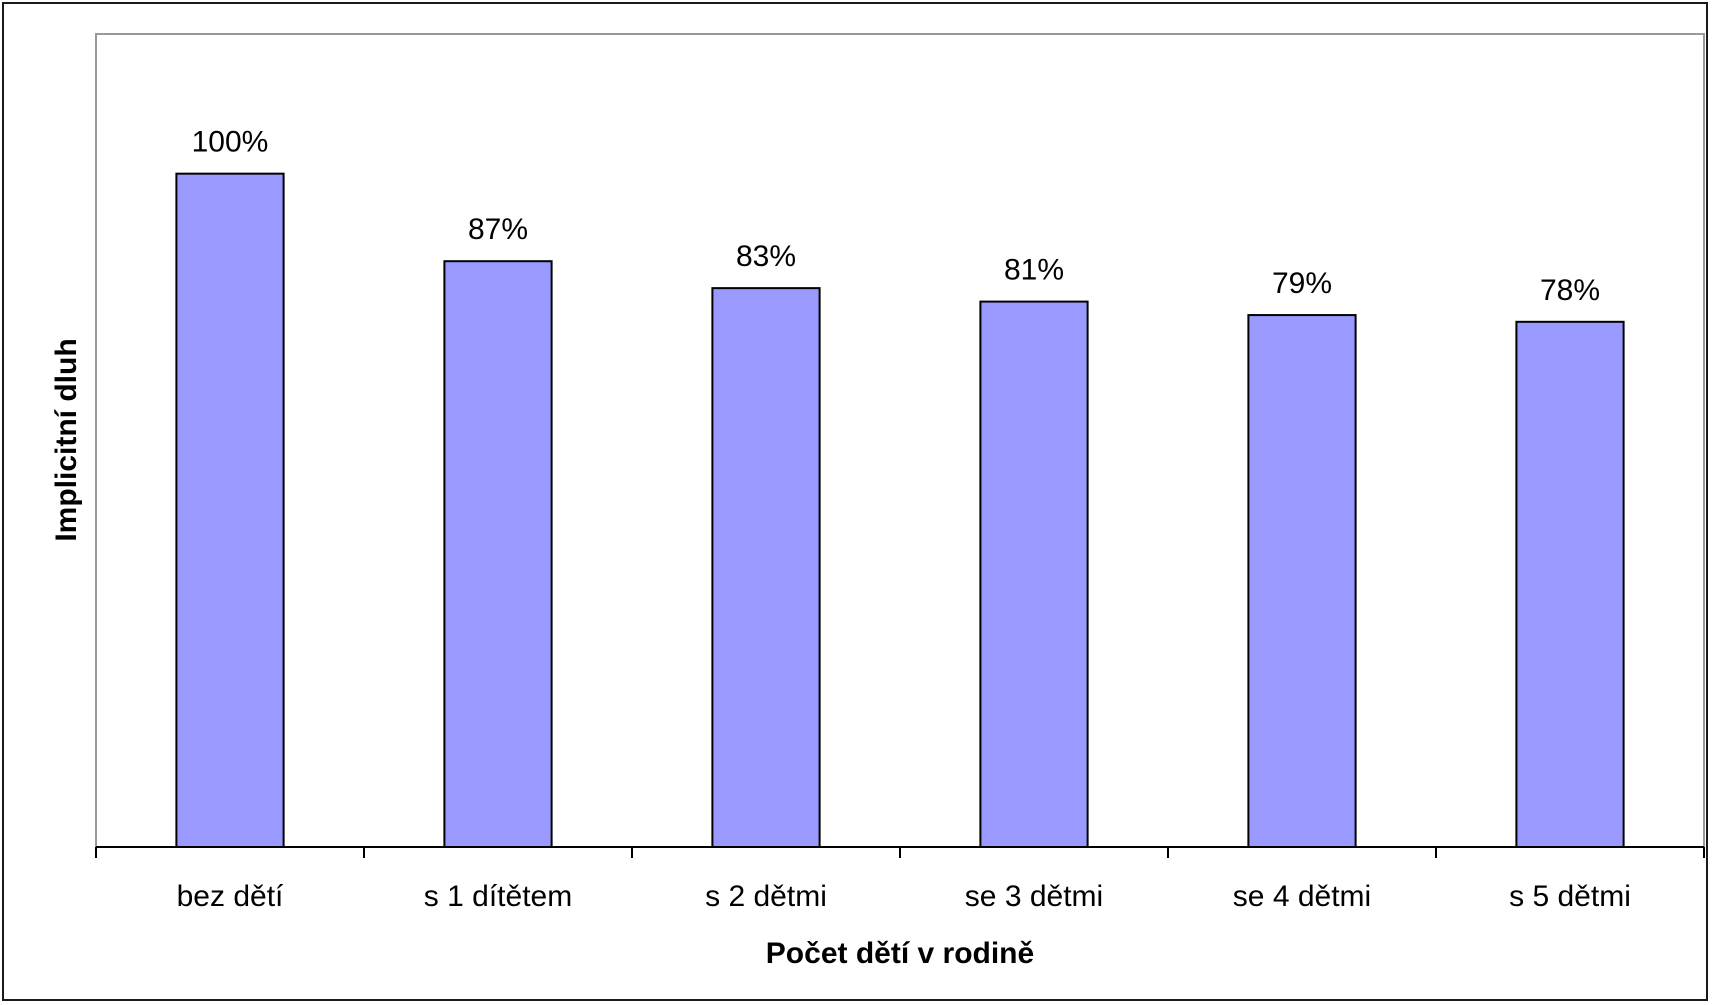  What do you see at coordinates (766, 896) in the screenshot?
I see `x-tick-label: s 2 dětmi` at bounding box center [766, 896].